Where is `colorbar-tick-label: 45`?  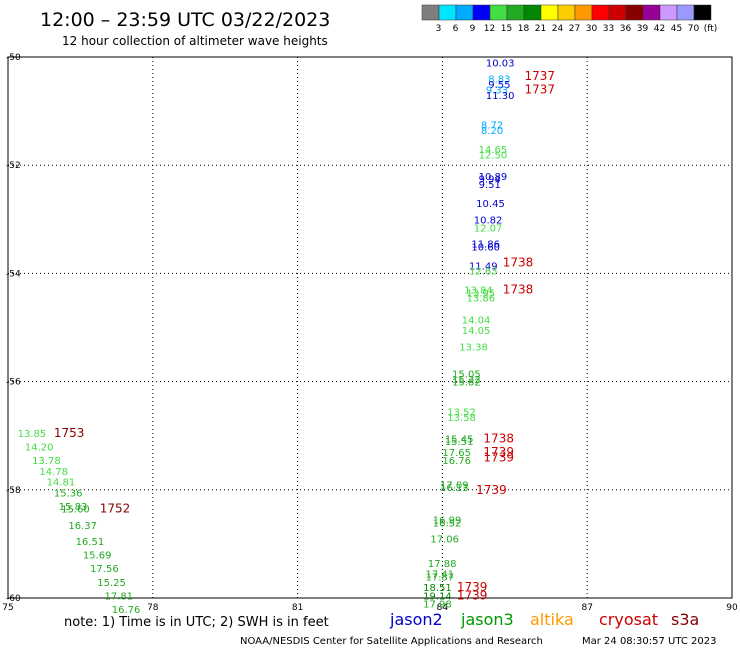
colorbar-tick-label: 45 is located at coordinates (676, 29).